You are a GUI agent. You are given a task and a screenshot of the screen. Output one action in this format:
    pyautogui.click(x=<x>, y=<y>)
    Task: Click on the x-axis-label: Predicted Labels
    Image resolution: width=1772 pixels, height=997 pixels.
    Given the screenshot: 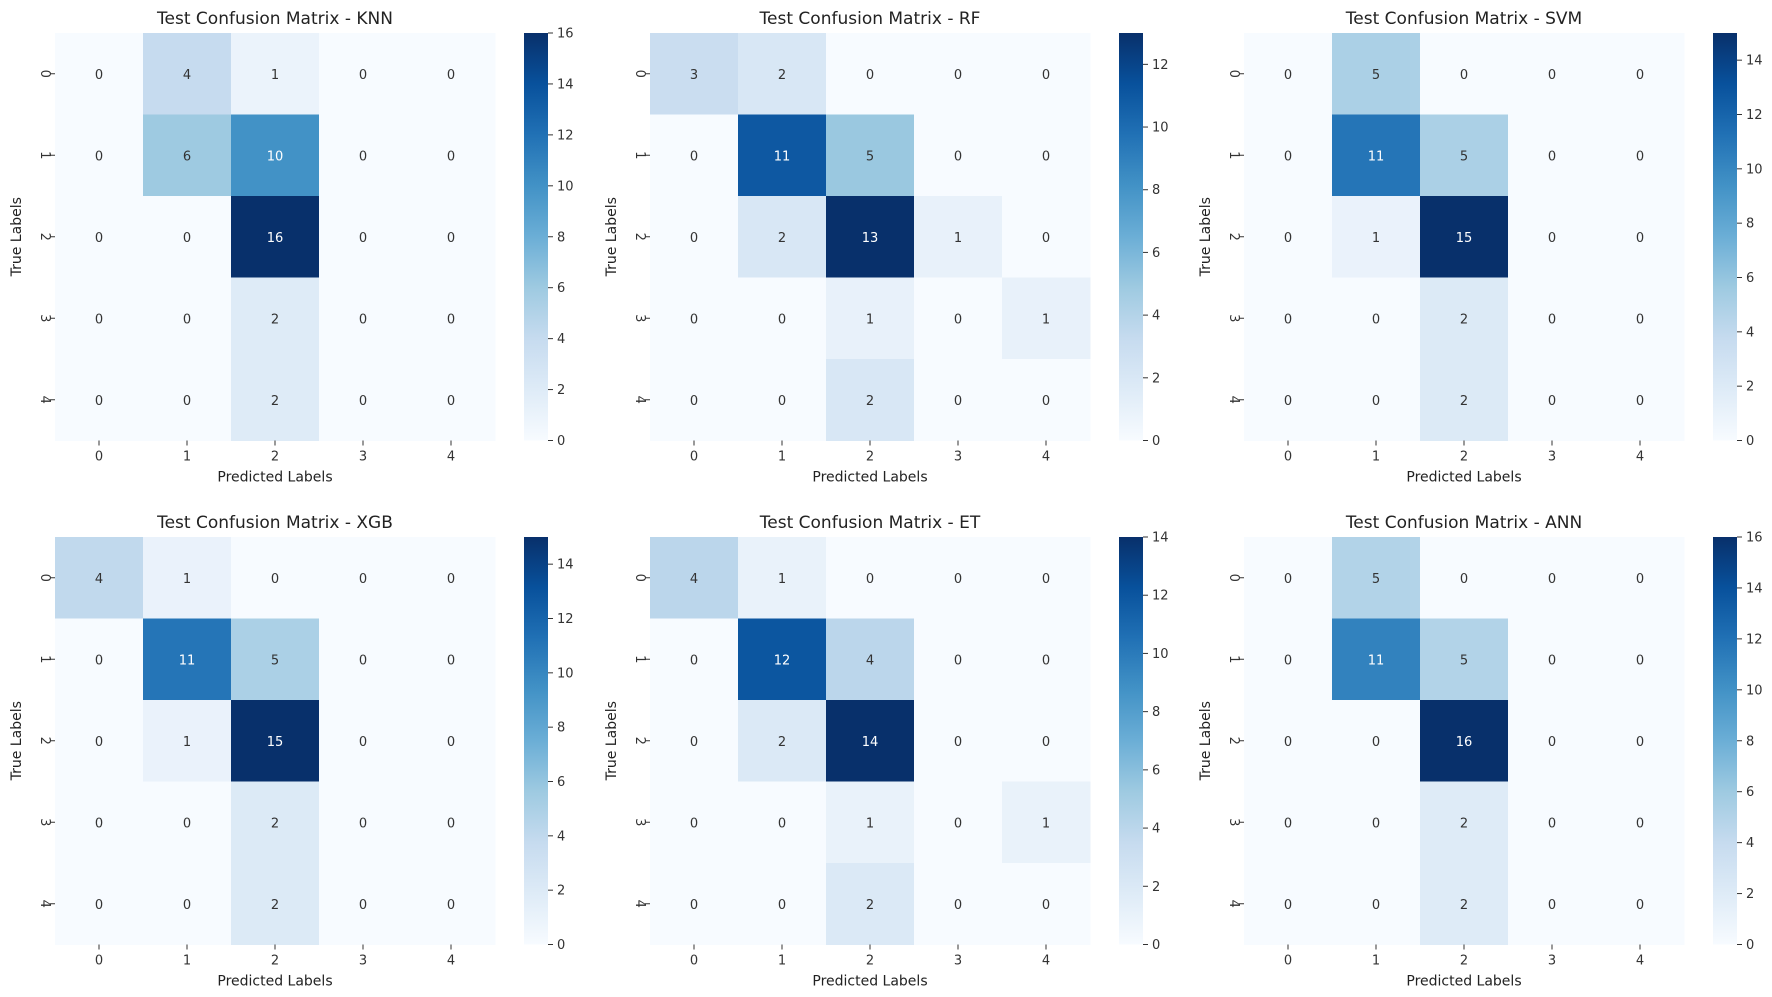 What is the action you would take?
    pyautogui.click(x=869, y=478)
    